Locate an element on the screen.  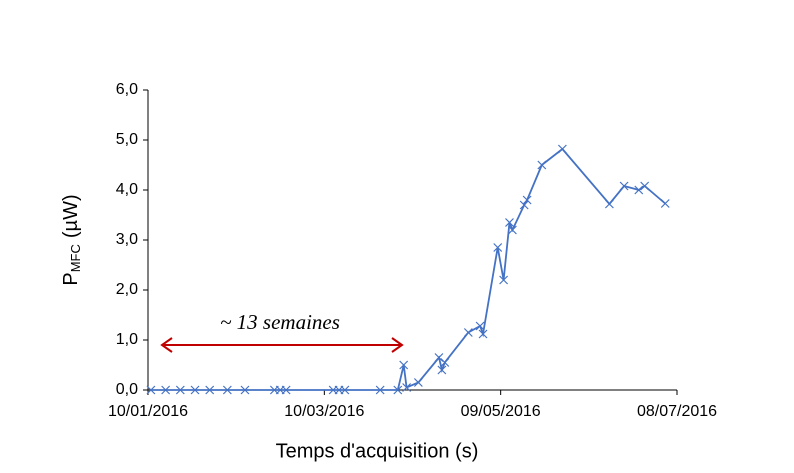
y-tick-label: 3,0 is located at coordinates (127, 239).